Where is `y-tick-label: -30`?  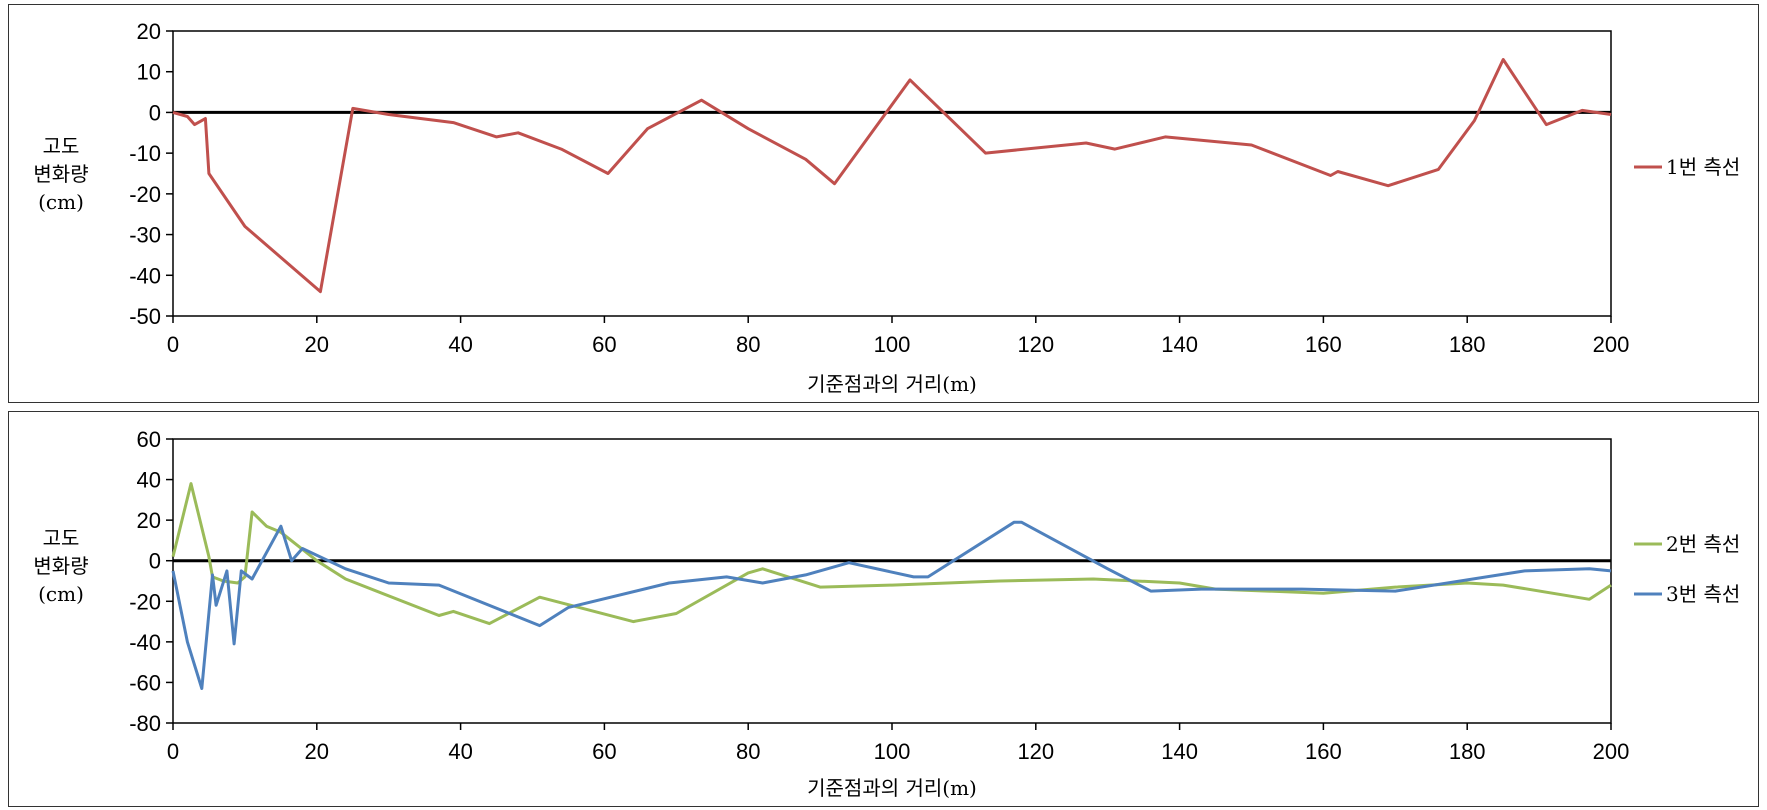 y-tick-label: -30 is located at coordinates (145, 235).